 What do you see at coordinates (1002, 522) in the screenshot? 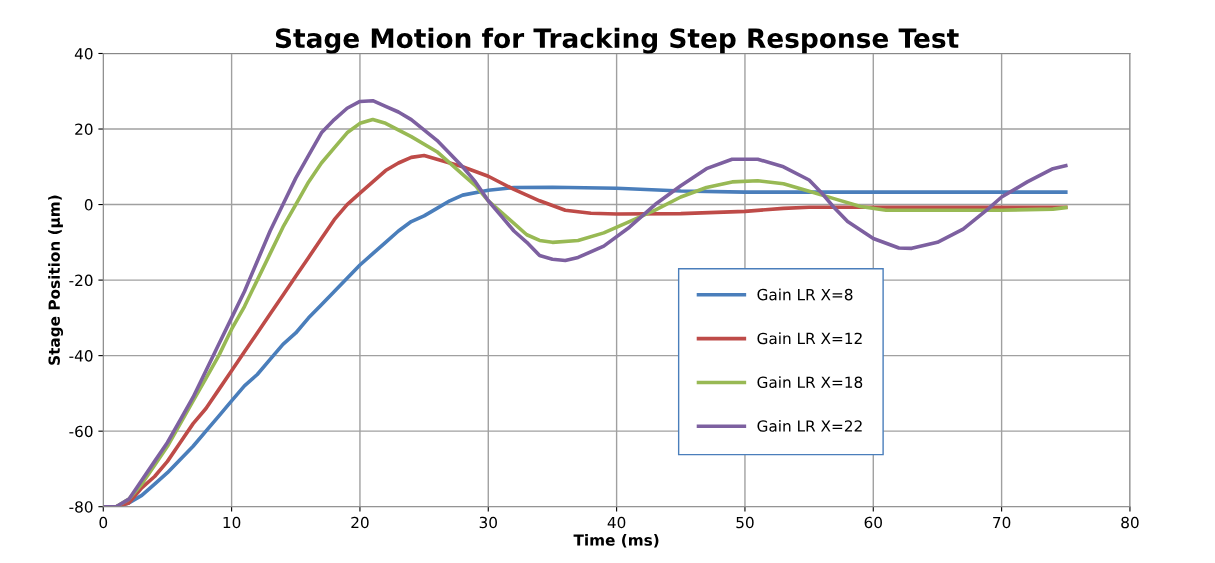
I see `x-tick-label: 70` at bounding box center [1002, 522].